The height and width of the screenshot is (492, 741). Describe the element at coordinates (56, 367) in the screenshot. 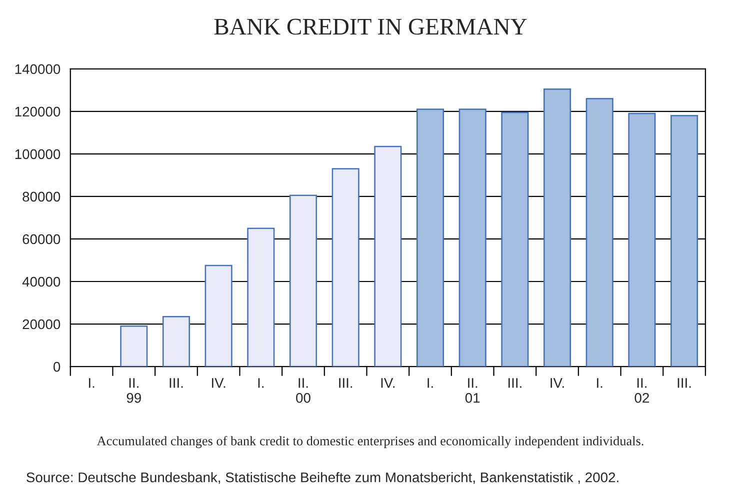

I see `y-tick-label: 0` at that location.